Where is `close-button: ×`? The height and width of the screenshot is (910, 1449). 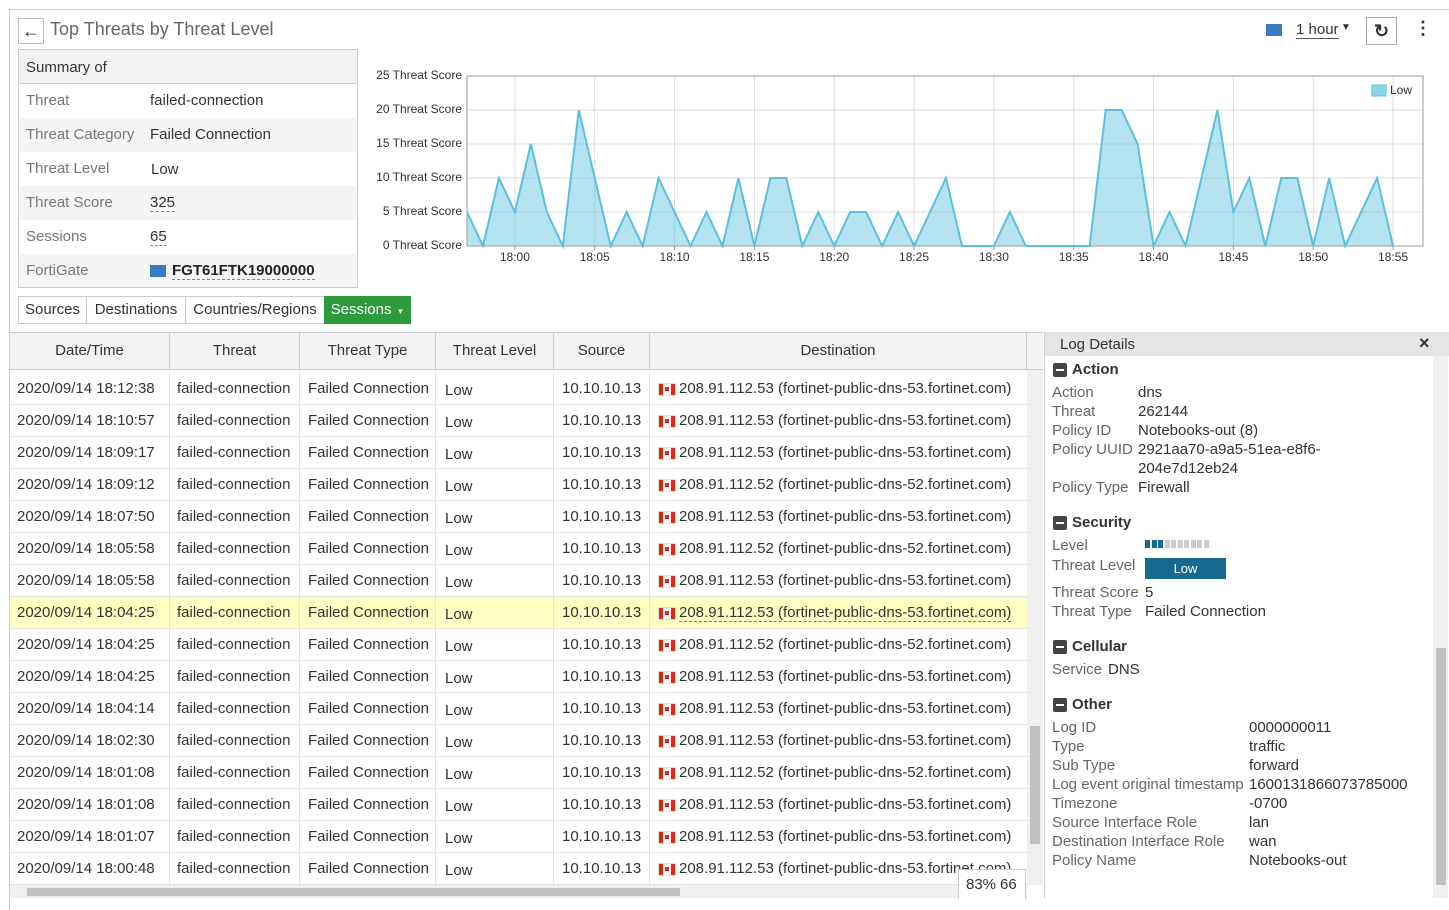 close-button: × is located at coordinates (1424, 343).